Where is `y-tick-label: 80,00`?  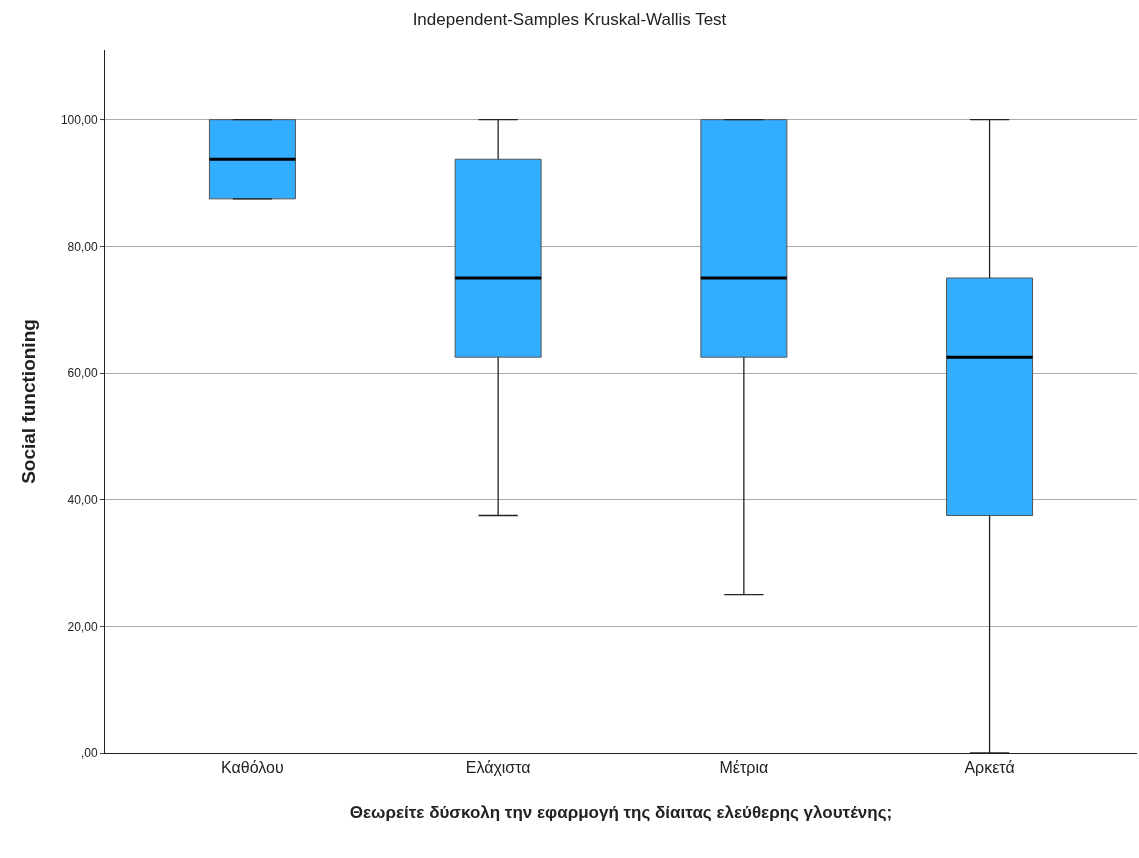 y-tick-label: 80,00 is located at coordinates (82, 246).